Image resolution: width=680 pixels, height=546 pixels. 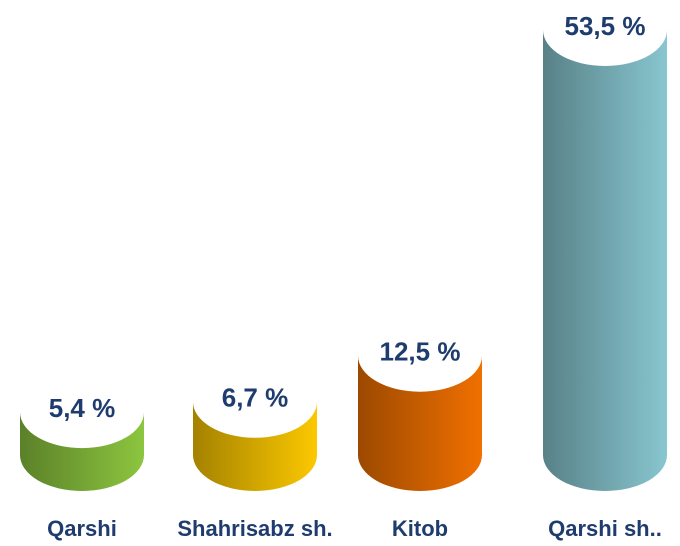 I want to click on category-label: Qarshi, so click(x=82, y=528).